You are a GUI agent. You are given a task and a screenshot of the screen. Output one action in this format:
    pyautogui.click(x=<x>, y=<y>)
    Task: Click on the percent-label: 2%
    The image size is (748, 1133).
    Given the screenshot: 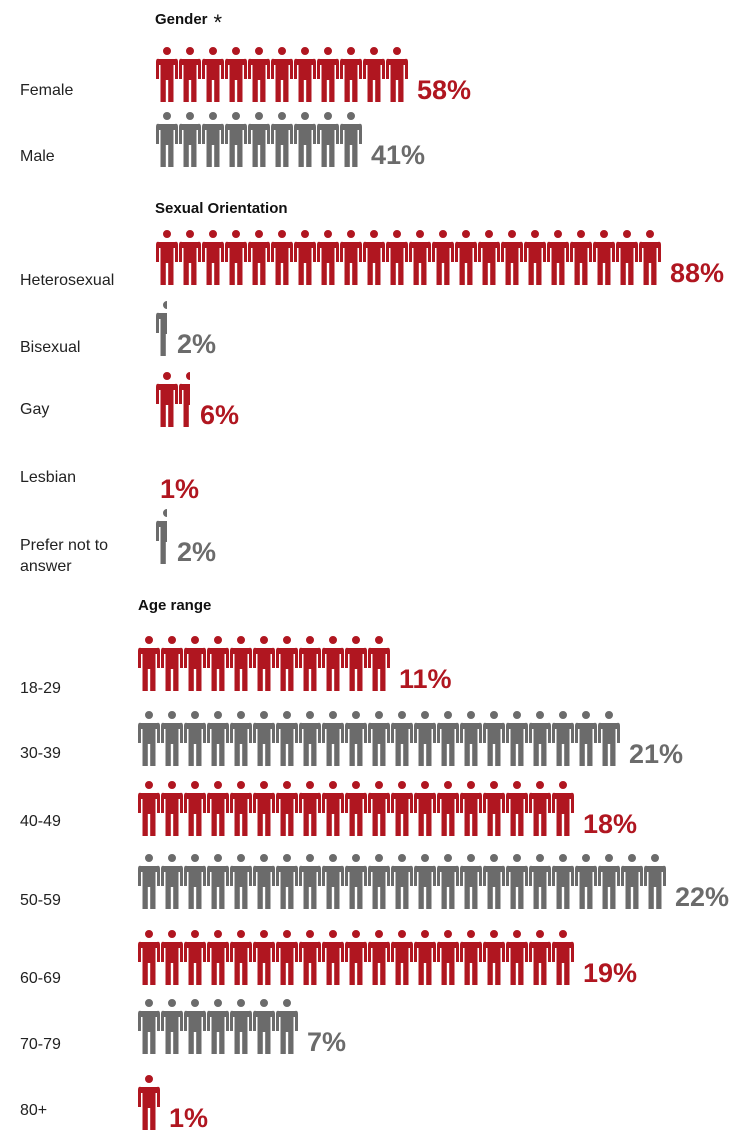 What is the action you would take?
    pyautogui.click(x=197, y=552)
    